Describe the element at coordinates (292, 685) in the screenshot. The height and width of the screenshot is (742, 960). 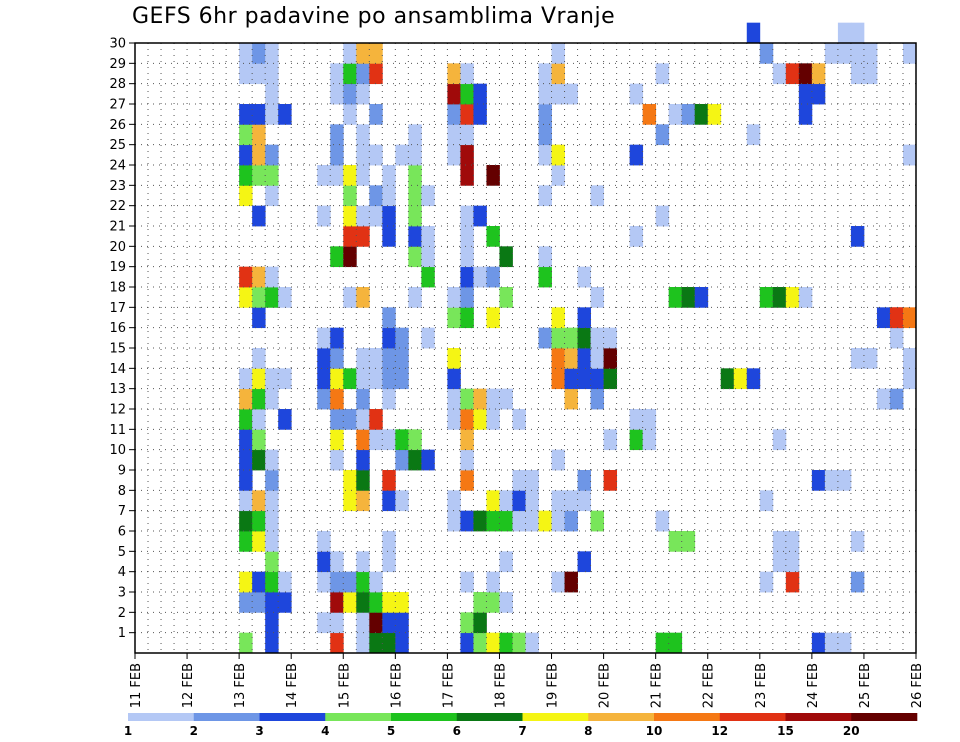
I see `x-tick-label: 14 FEB` at that location.